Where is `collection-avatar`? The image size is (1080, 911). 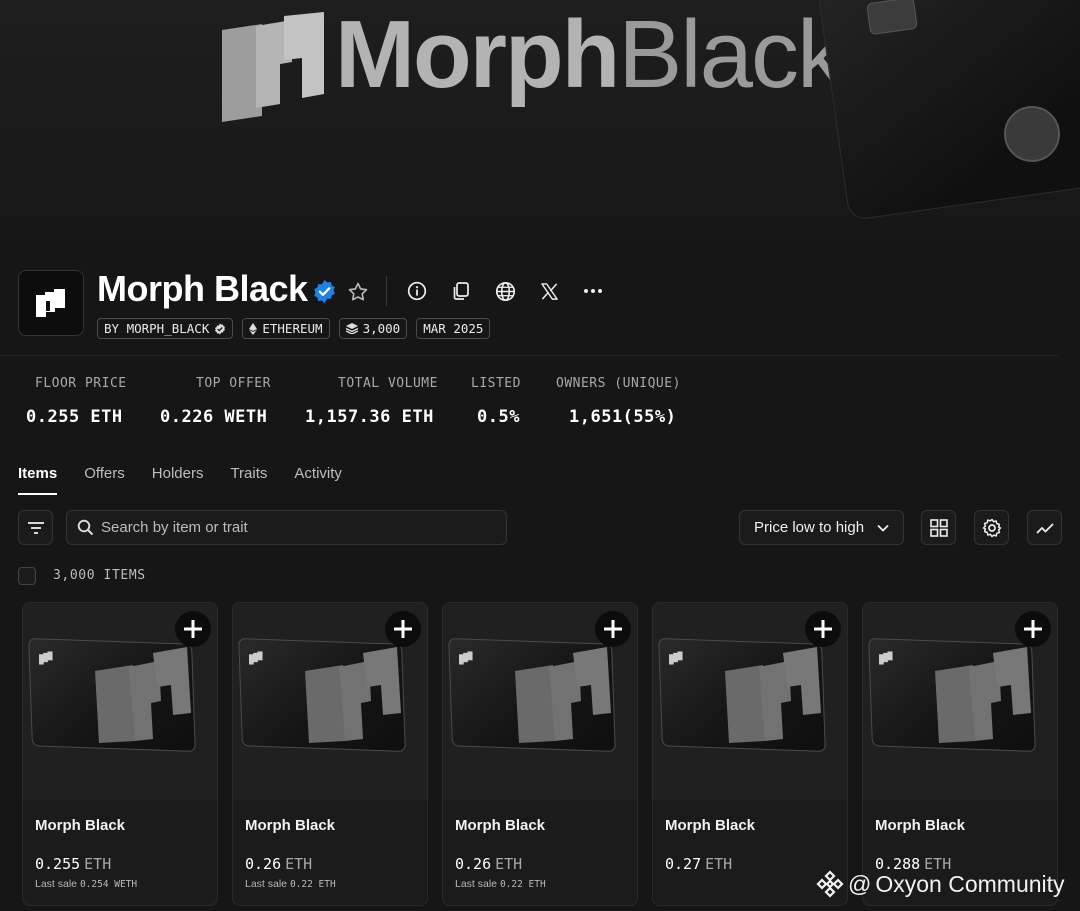
collection-avatar is located at coordinates (51, 303).